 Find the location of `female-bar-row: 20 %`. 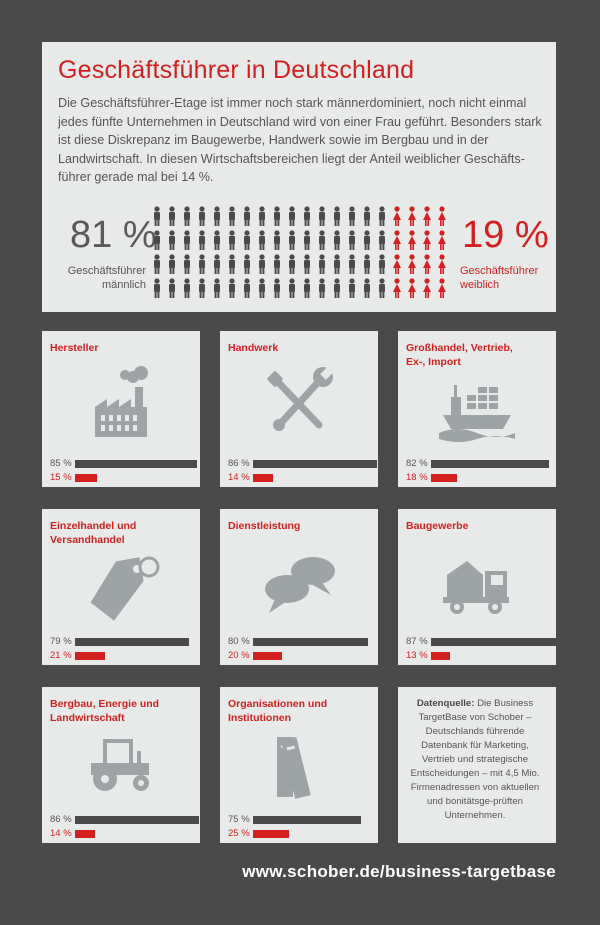

female-bar-row: 20 % is located at coordinates (300, 656).